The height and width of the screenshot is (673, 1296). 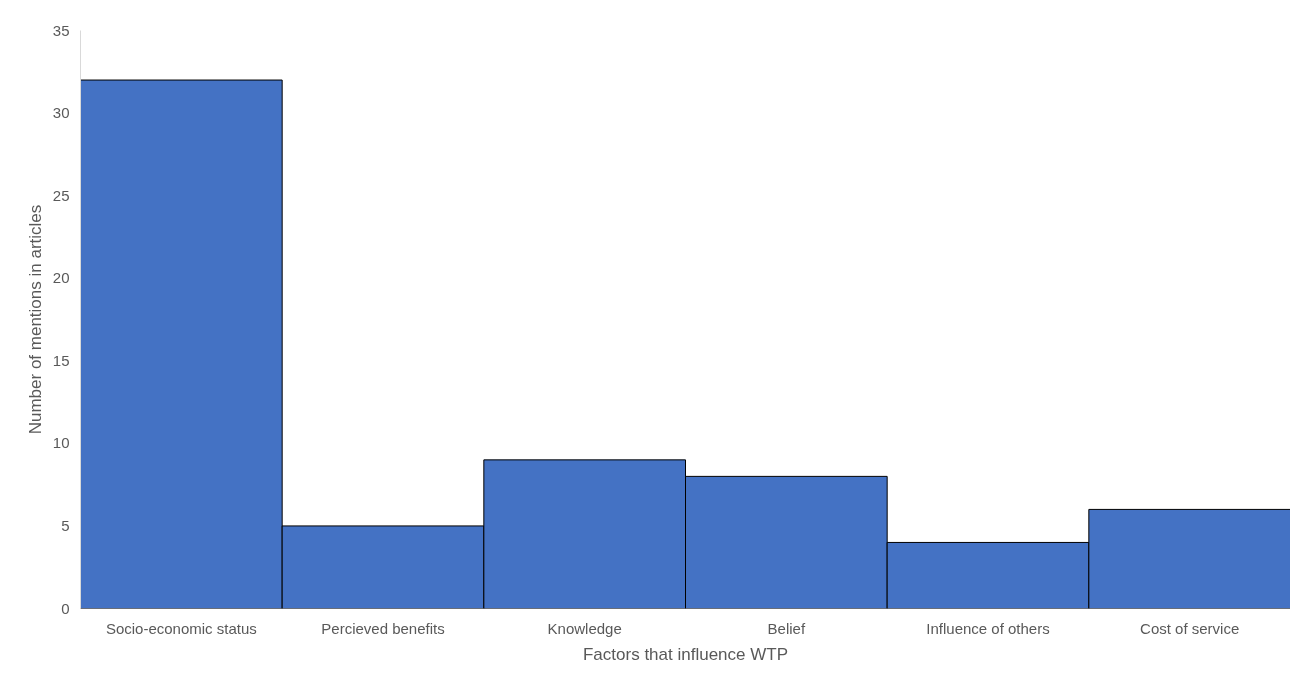 I want to click on x-tick-label: Socio-economic status, so click(x=181, y=628).